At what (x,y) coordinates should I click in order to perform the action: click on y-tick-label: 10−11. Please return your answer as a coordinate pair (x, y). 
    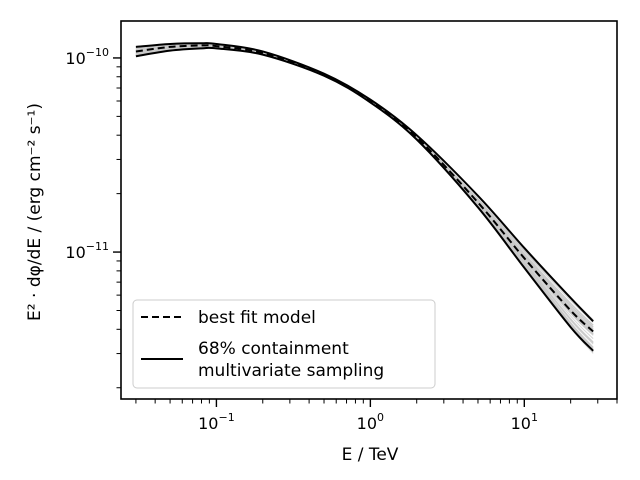
    Looking at the image, I should click on (87, 251).